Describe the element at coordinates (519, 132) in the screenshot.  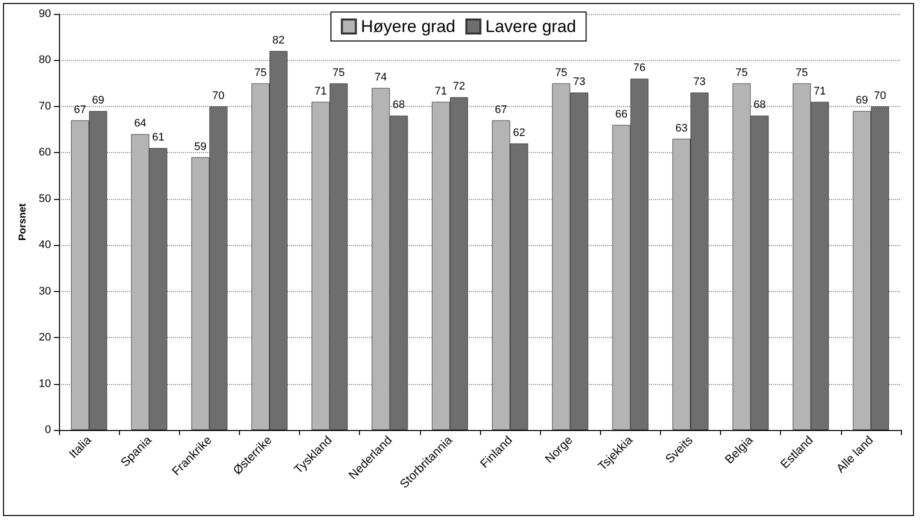
I see `data-label: 62` at that location.